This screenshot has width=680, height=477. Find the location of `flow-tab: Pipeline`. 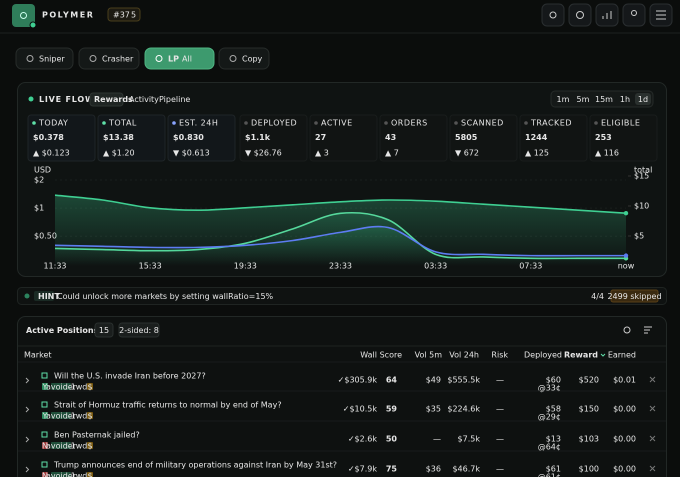

flow-tab: Pipeline is located at coordinates (174, 99).